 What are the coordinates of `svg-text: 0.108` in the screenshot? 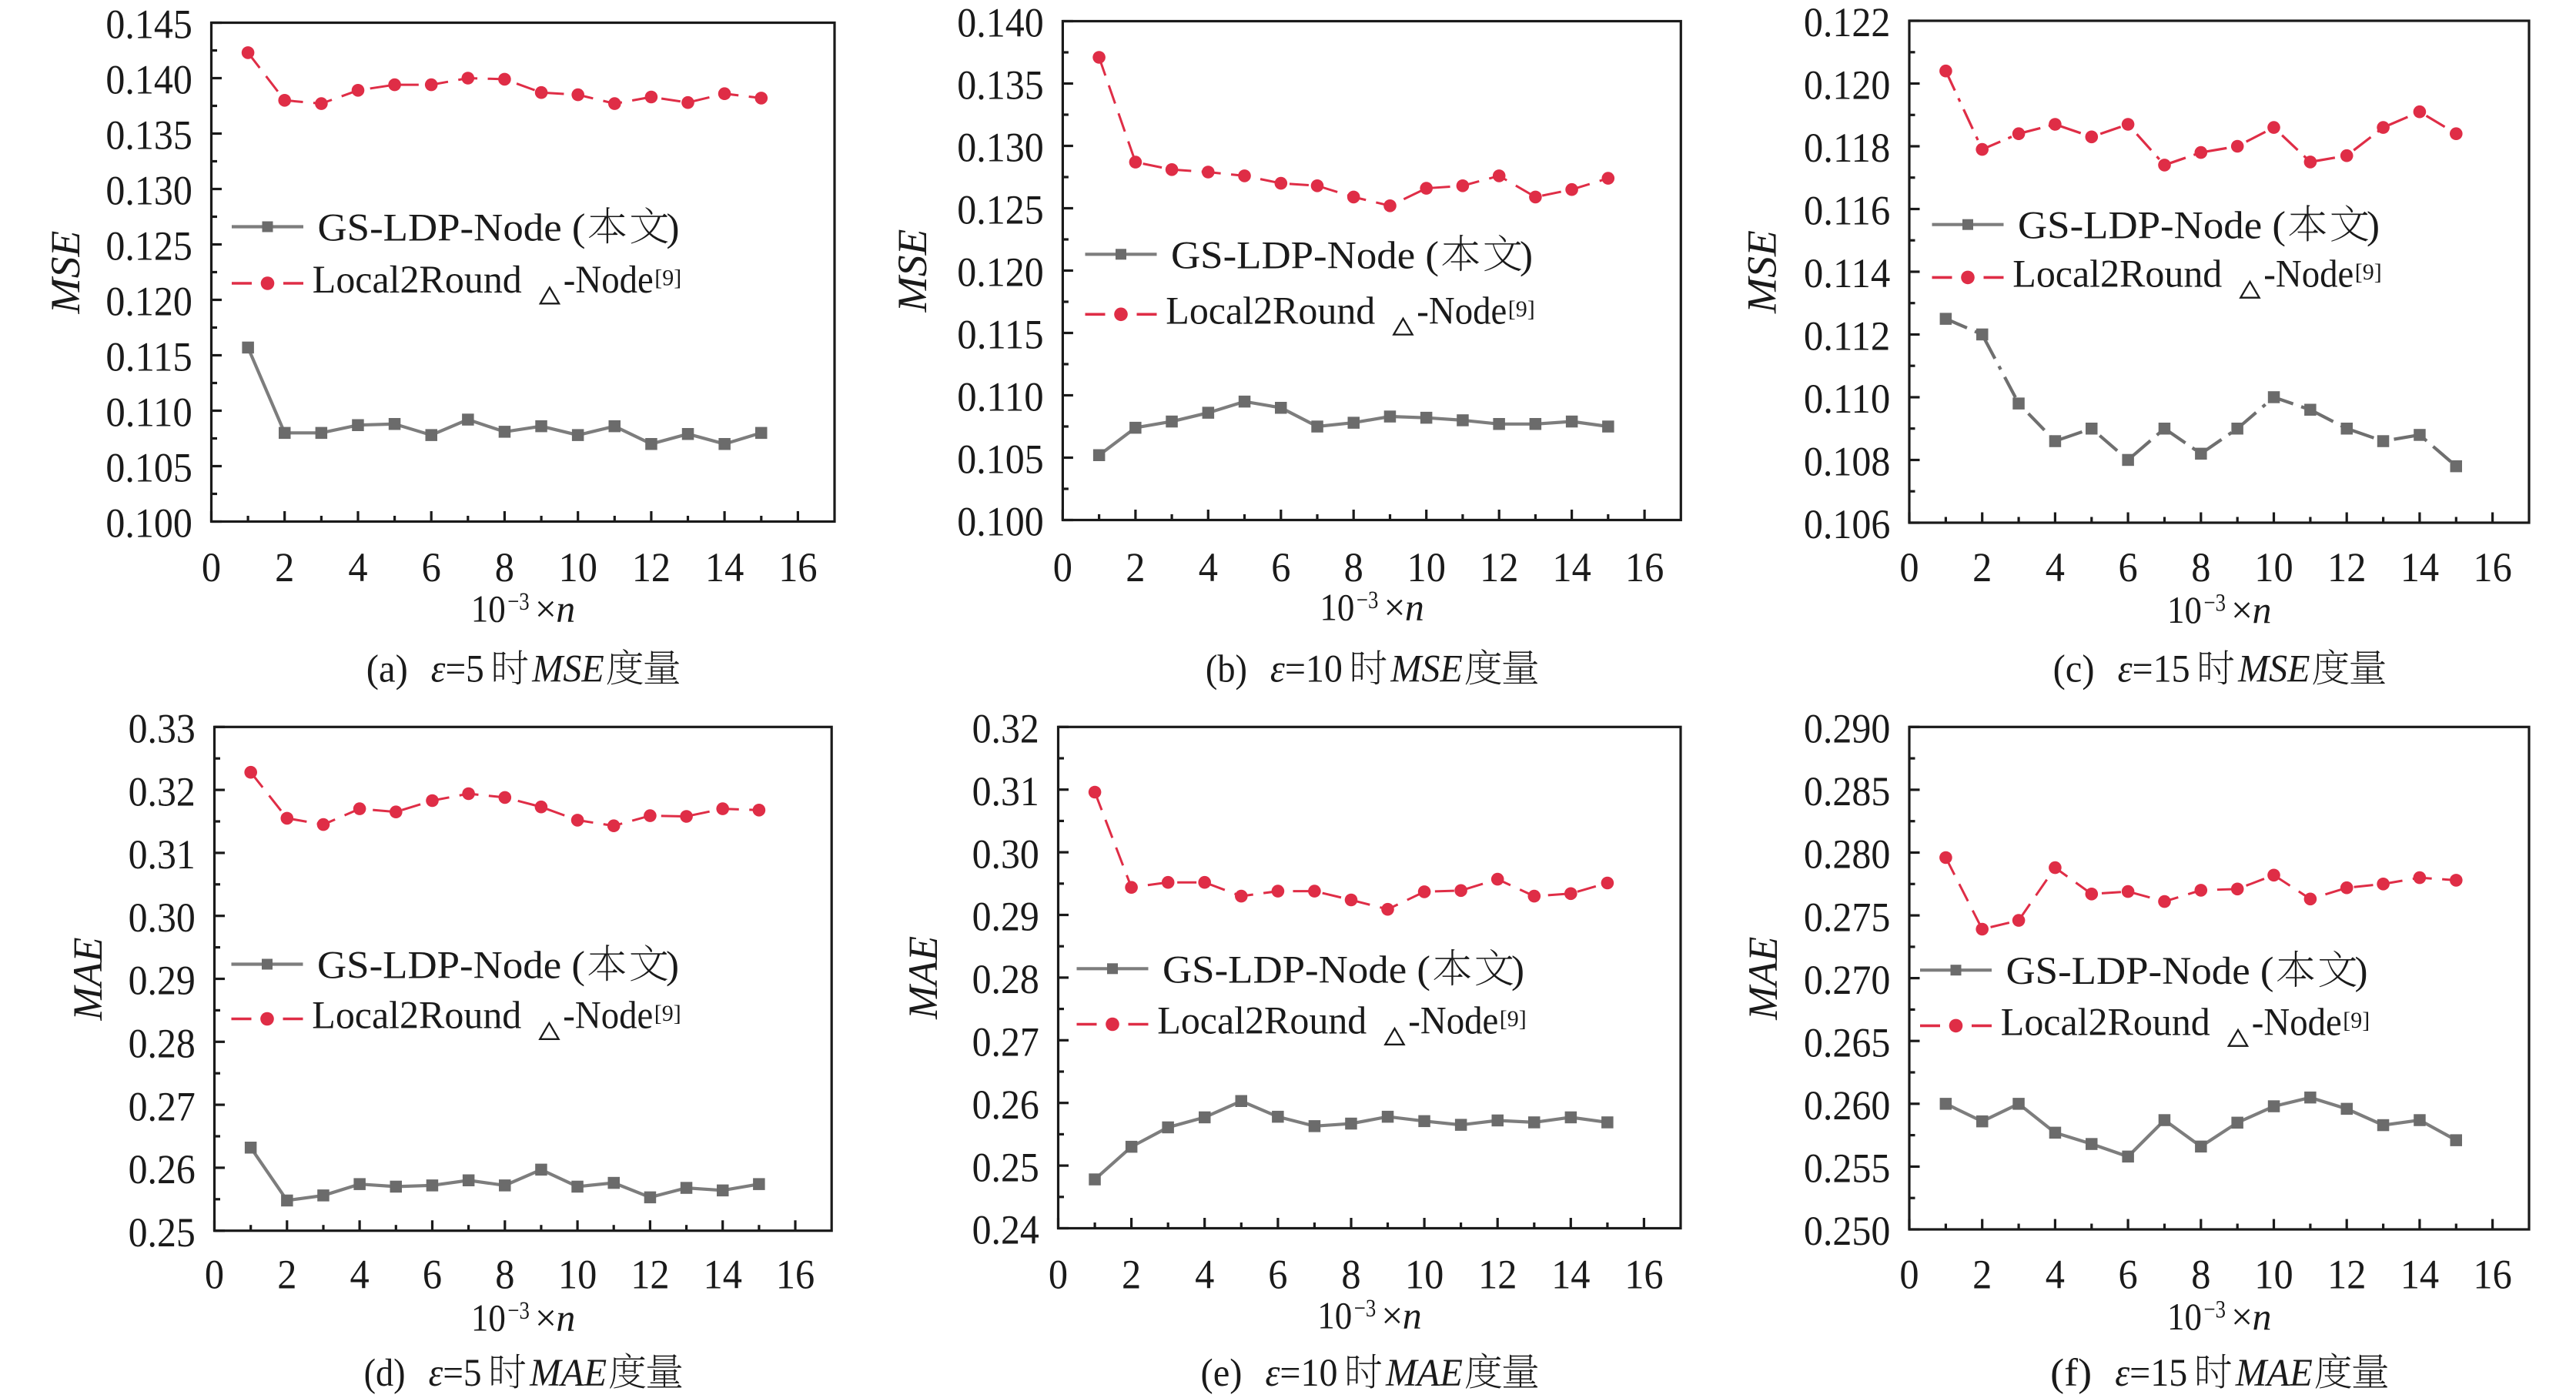 It's located at (1847, 462).